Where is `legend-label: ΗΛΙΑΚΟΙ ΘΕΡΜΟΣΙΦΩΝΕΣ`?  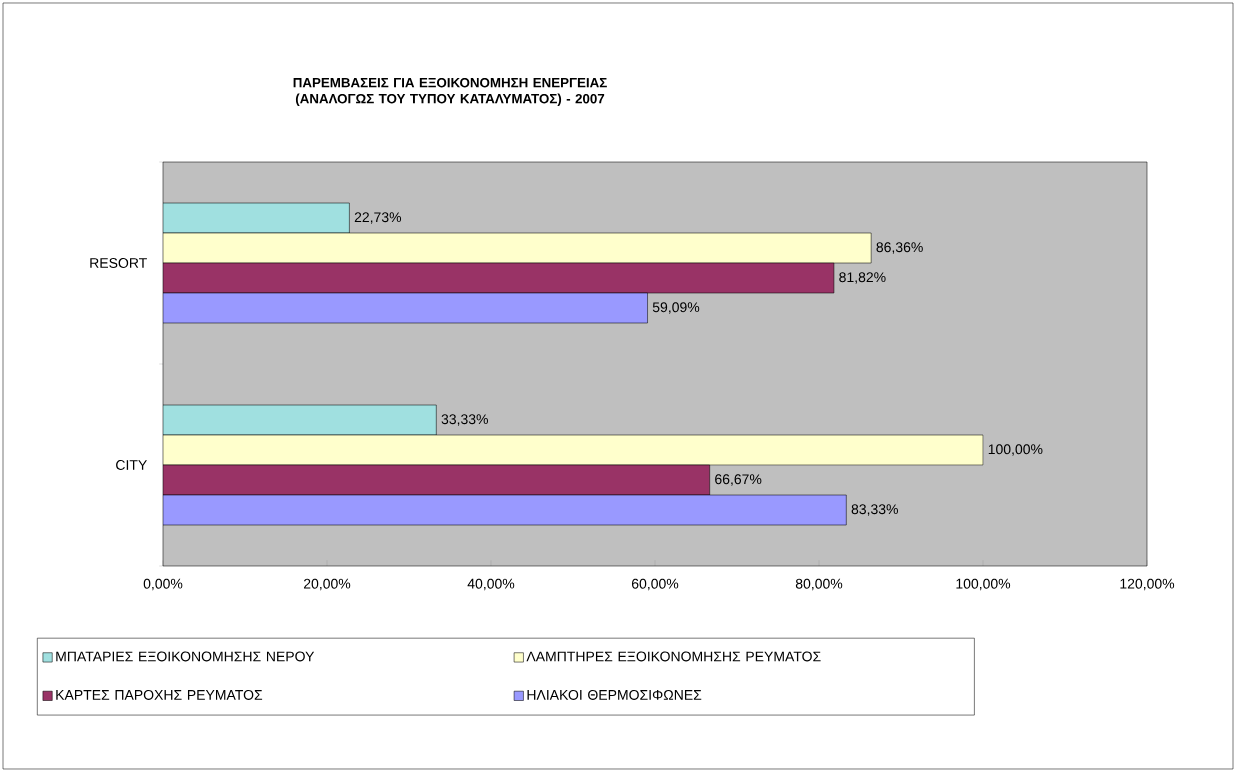 legend-label: ΗΛΙΑΚΟΙ ΘΕΡΜΟΣΙΦΩΝΕΣ is located at coordinates (614, 694).